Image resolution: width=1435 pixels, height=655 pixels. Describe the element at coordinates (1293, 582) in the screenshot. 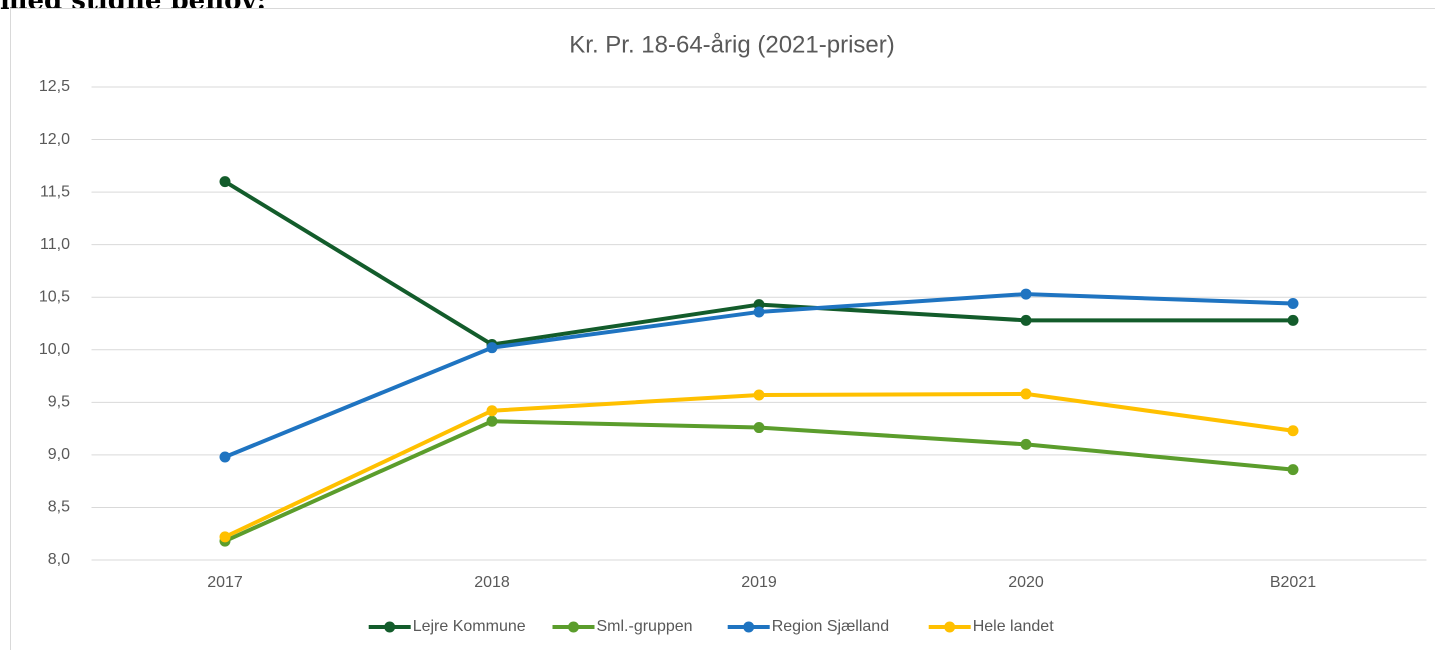

I see `x-tick-label: B2021` at that location.